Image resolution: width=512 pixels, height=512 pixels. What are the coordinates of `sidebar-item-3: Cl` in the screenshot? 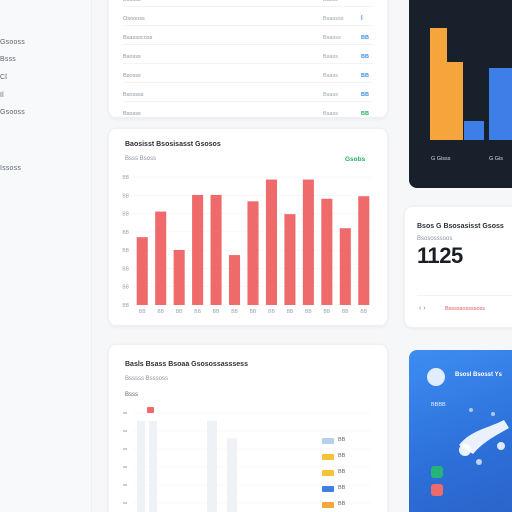 It's located at (3, 79).